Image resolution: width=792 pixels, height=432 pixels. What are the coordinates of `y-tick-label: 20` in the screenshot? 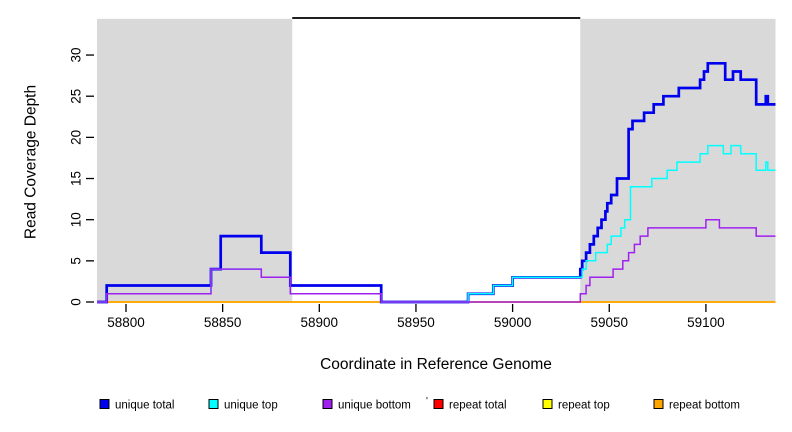 It's located at (76, 137).